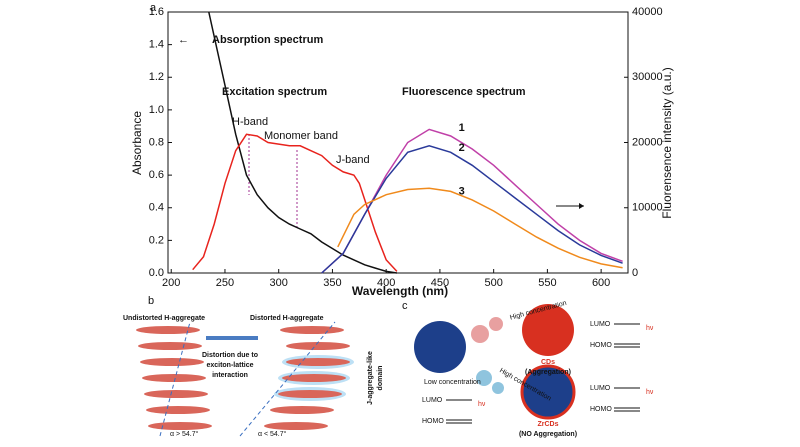  I want to click on x-tick-label: 200, so click(171, 283).